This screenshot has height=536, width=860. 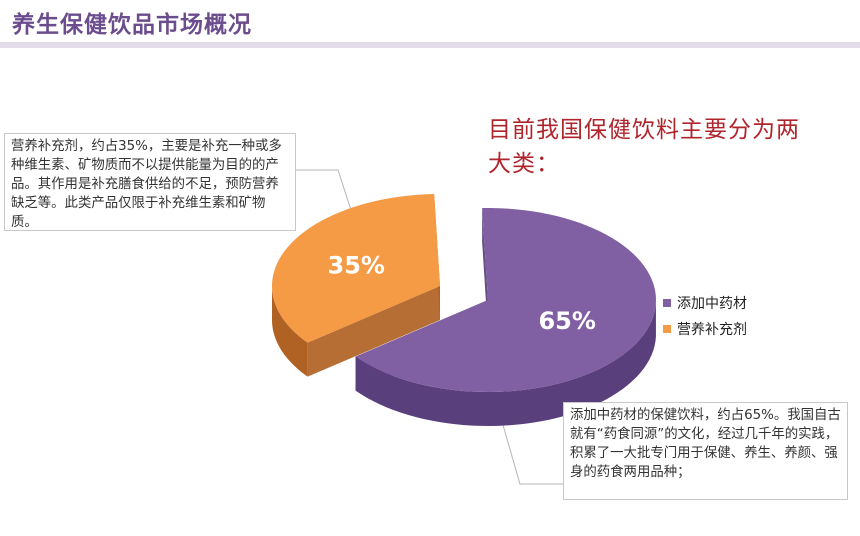 I want to click on pie-side-supplement, so click(x=290, y=331).